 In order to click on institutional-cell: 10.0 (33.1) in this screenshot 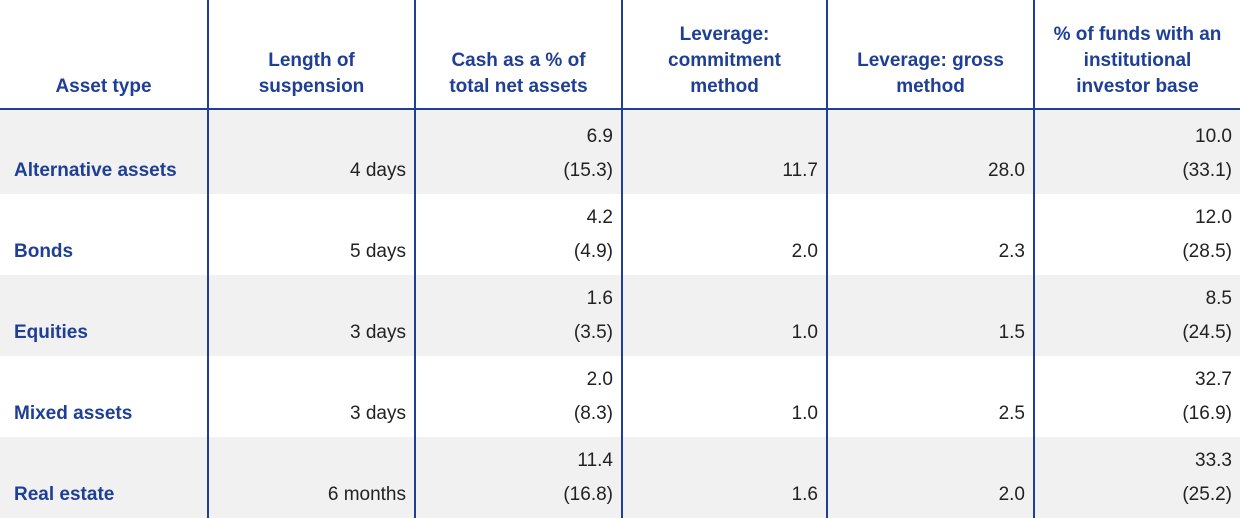, I will do `click(1136, 151)`.